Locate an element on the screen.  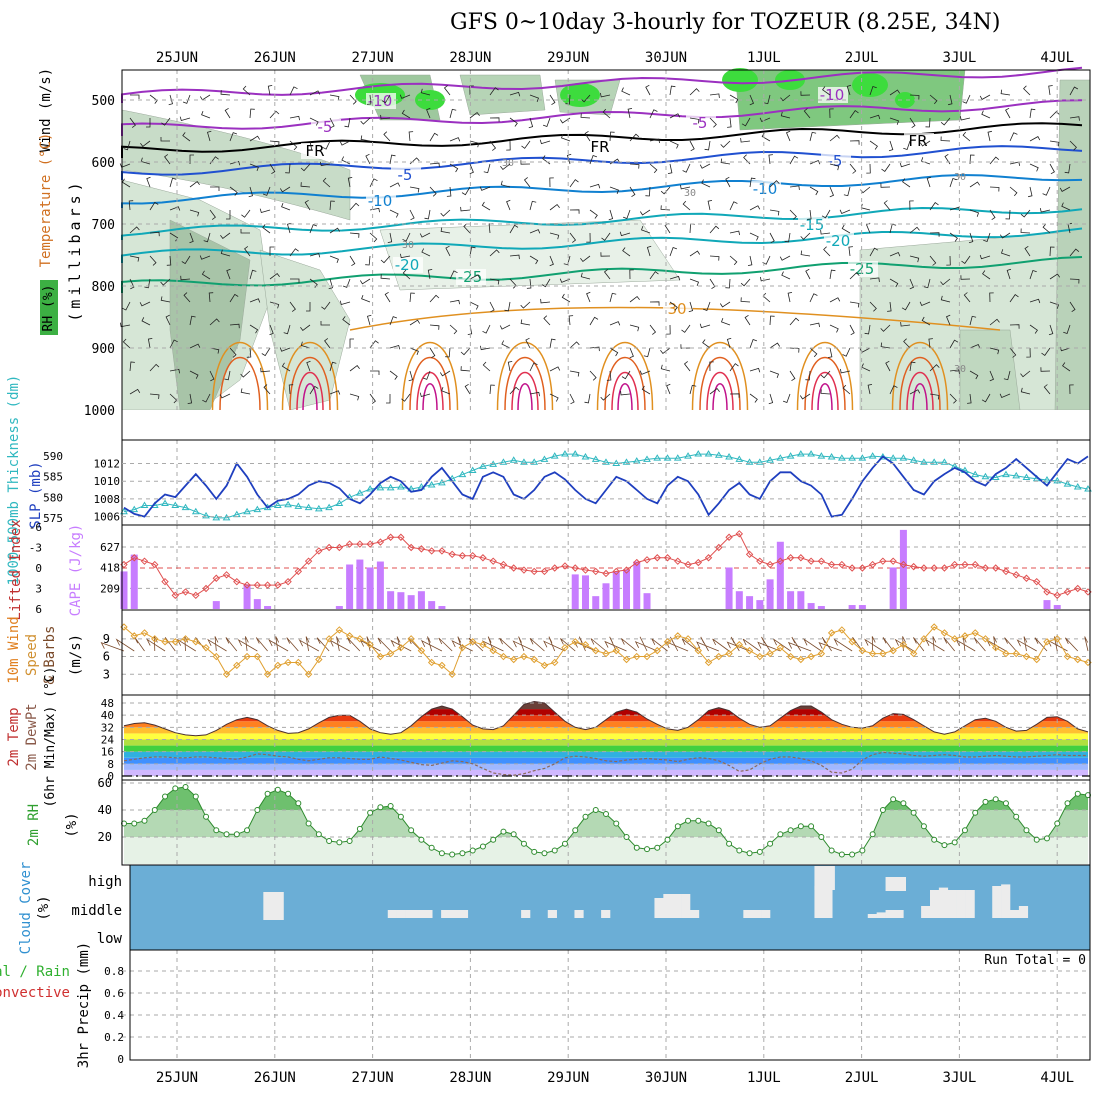
precip-tick-label: 0.6 is located at coordinates (114, 993).